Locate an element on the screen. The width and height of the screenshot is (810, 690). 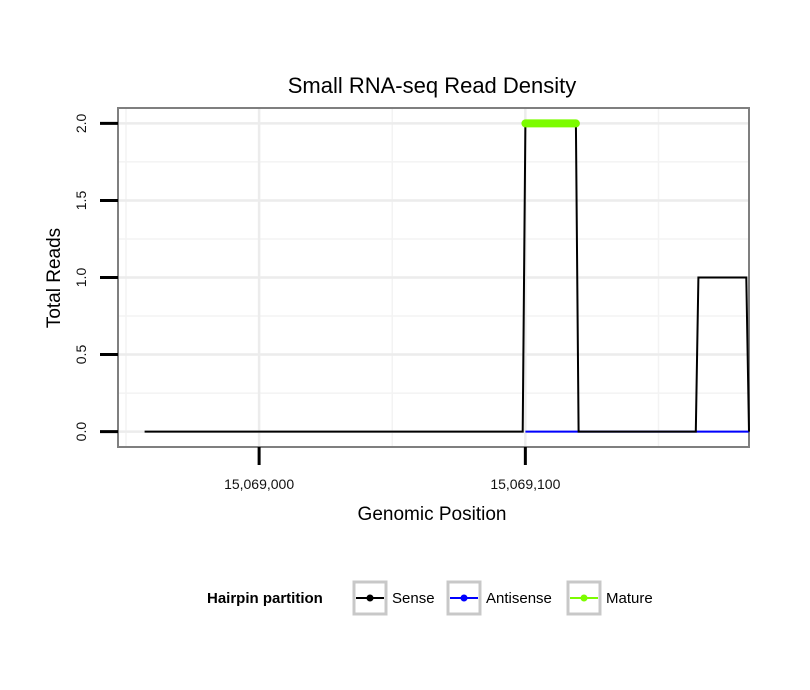
y-tick-label: 1.5 is located at coordinates (81, 201).